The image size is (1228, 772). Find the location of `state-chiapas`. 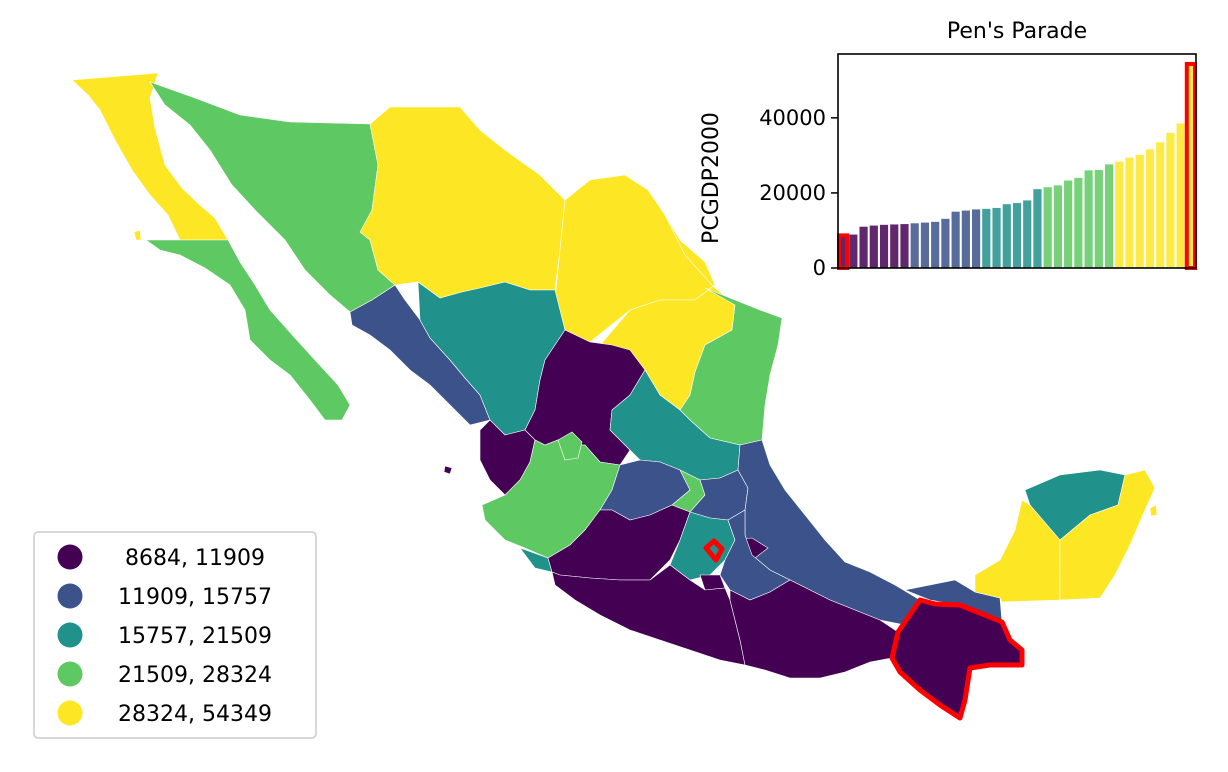

state-chiapas is located at coordinates (957, 659).